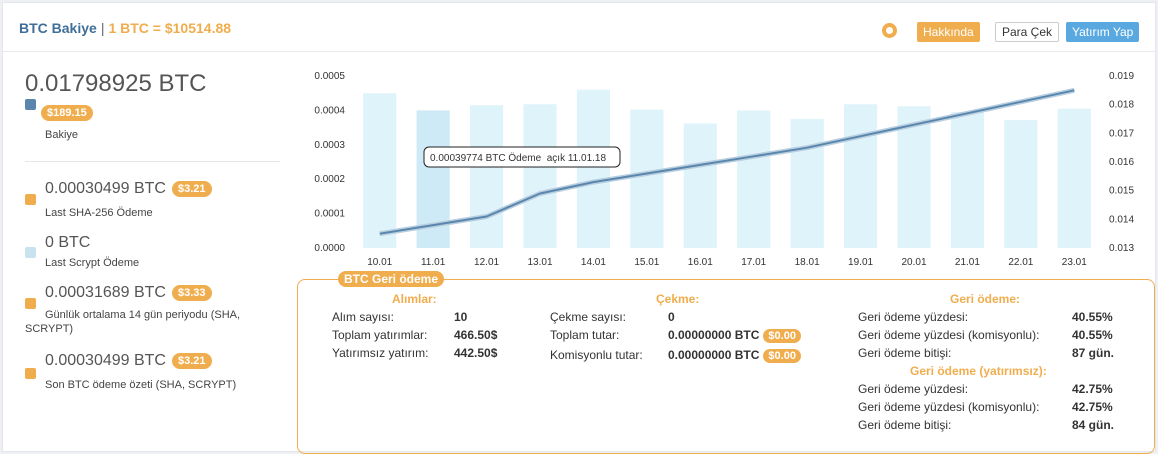 This screenshot has width=1158, height=454. I want to click on sidebar-item-amount: 0 BTC, so click(68, 242).